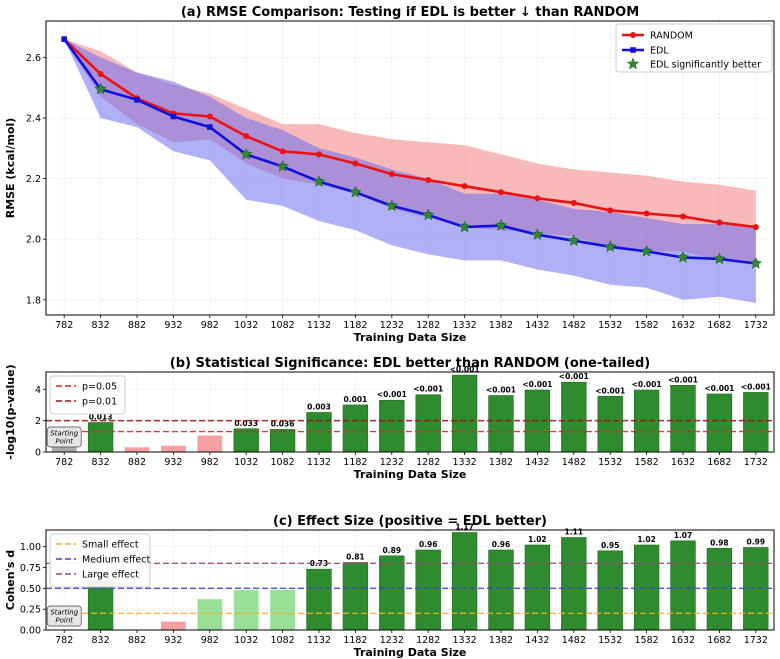 The image size is (780, 659). I want to click on cohen-xtick-label: 832, so click(101, 640).